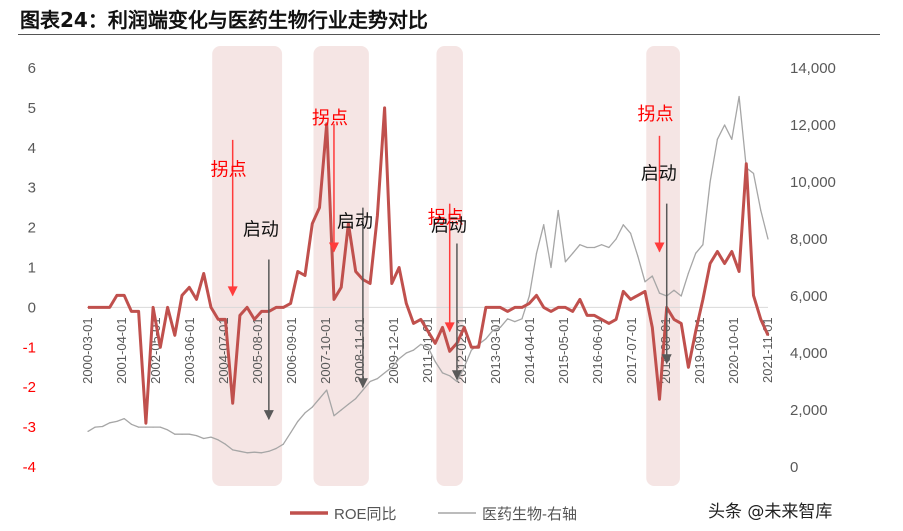 This screenshot has height=531, width=903. What do you see at coordinates (29, 467) in the screenshot?
I see `left-tick-label: -4` at bounding box center [29, 467].